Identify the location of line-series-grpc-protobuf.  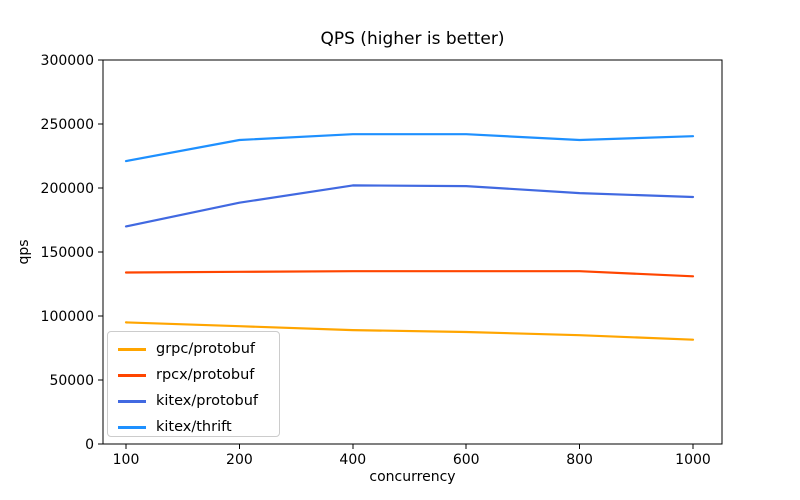
(409, 331).